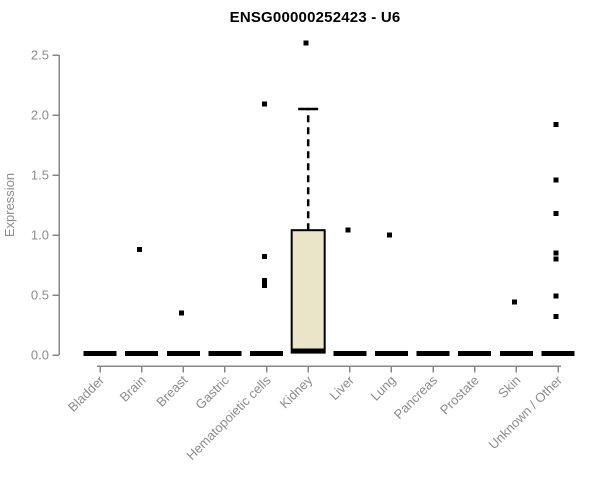  What do you see at coordinates (40, 355) in the screenshot?
I see `svg-text: 0.0` at bounding box center [40, 355].